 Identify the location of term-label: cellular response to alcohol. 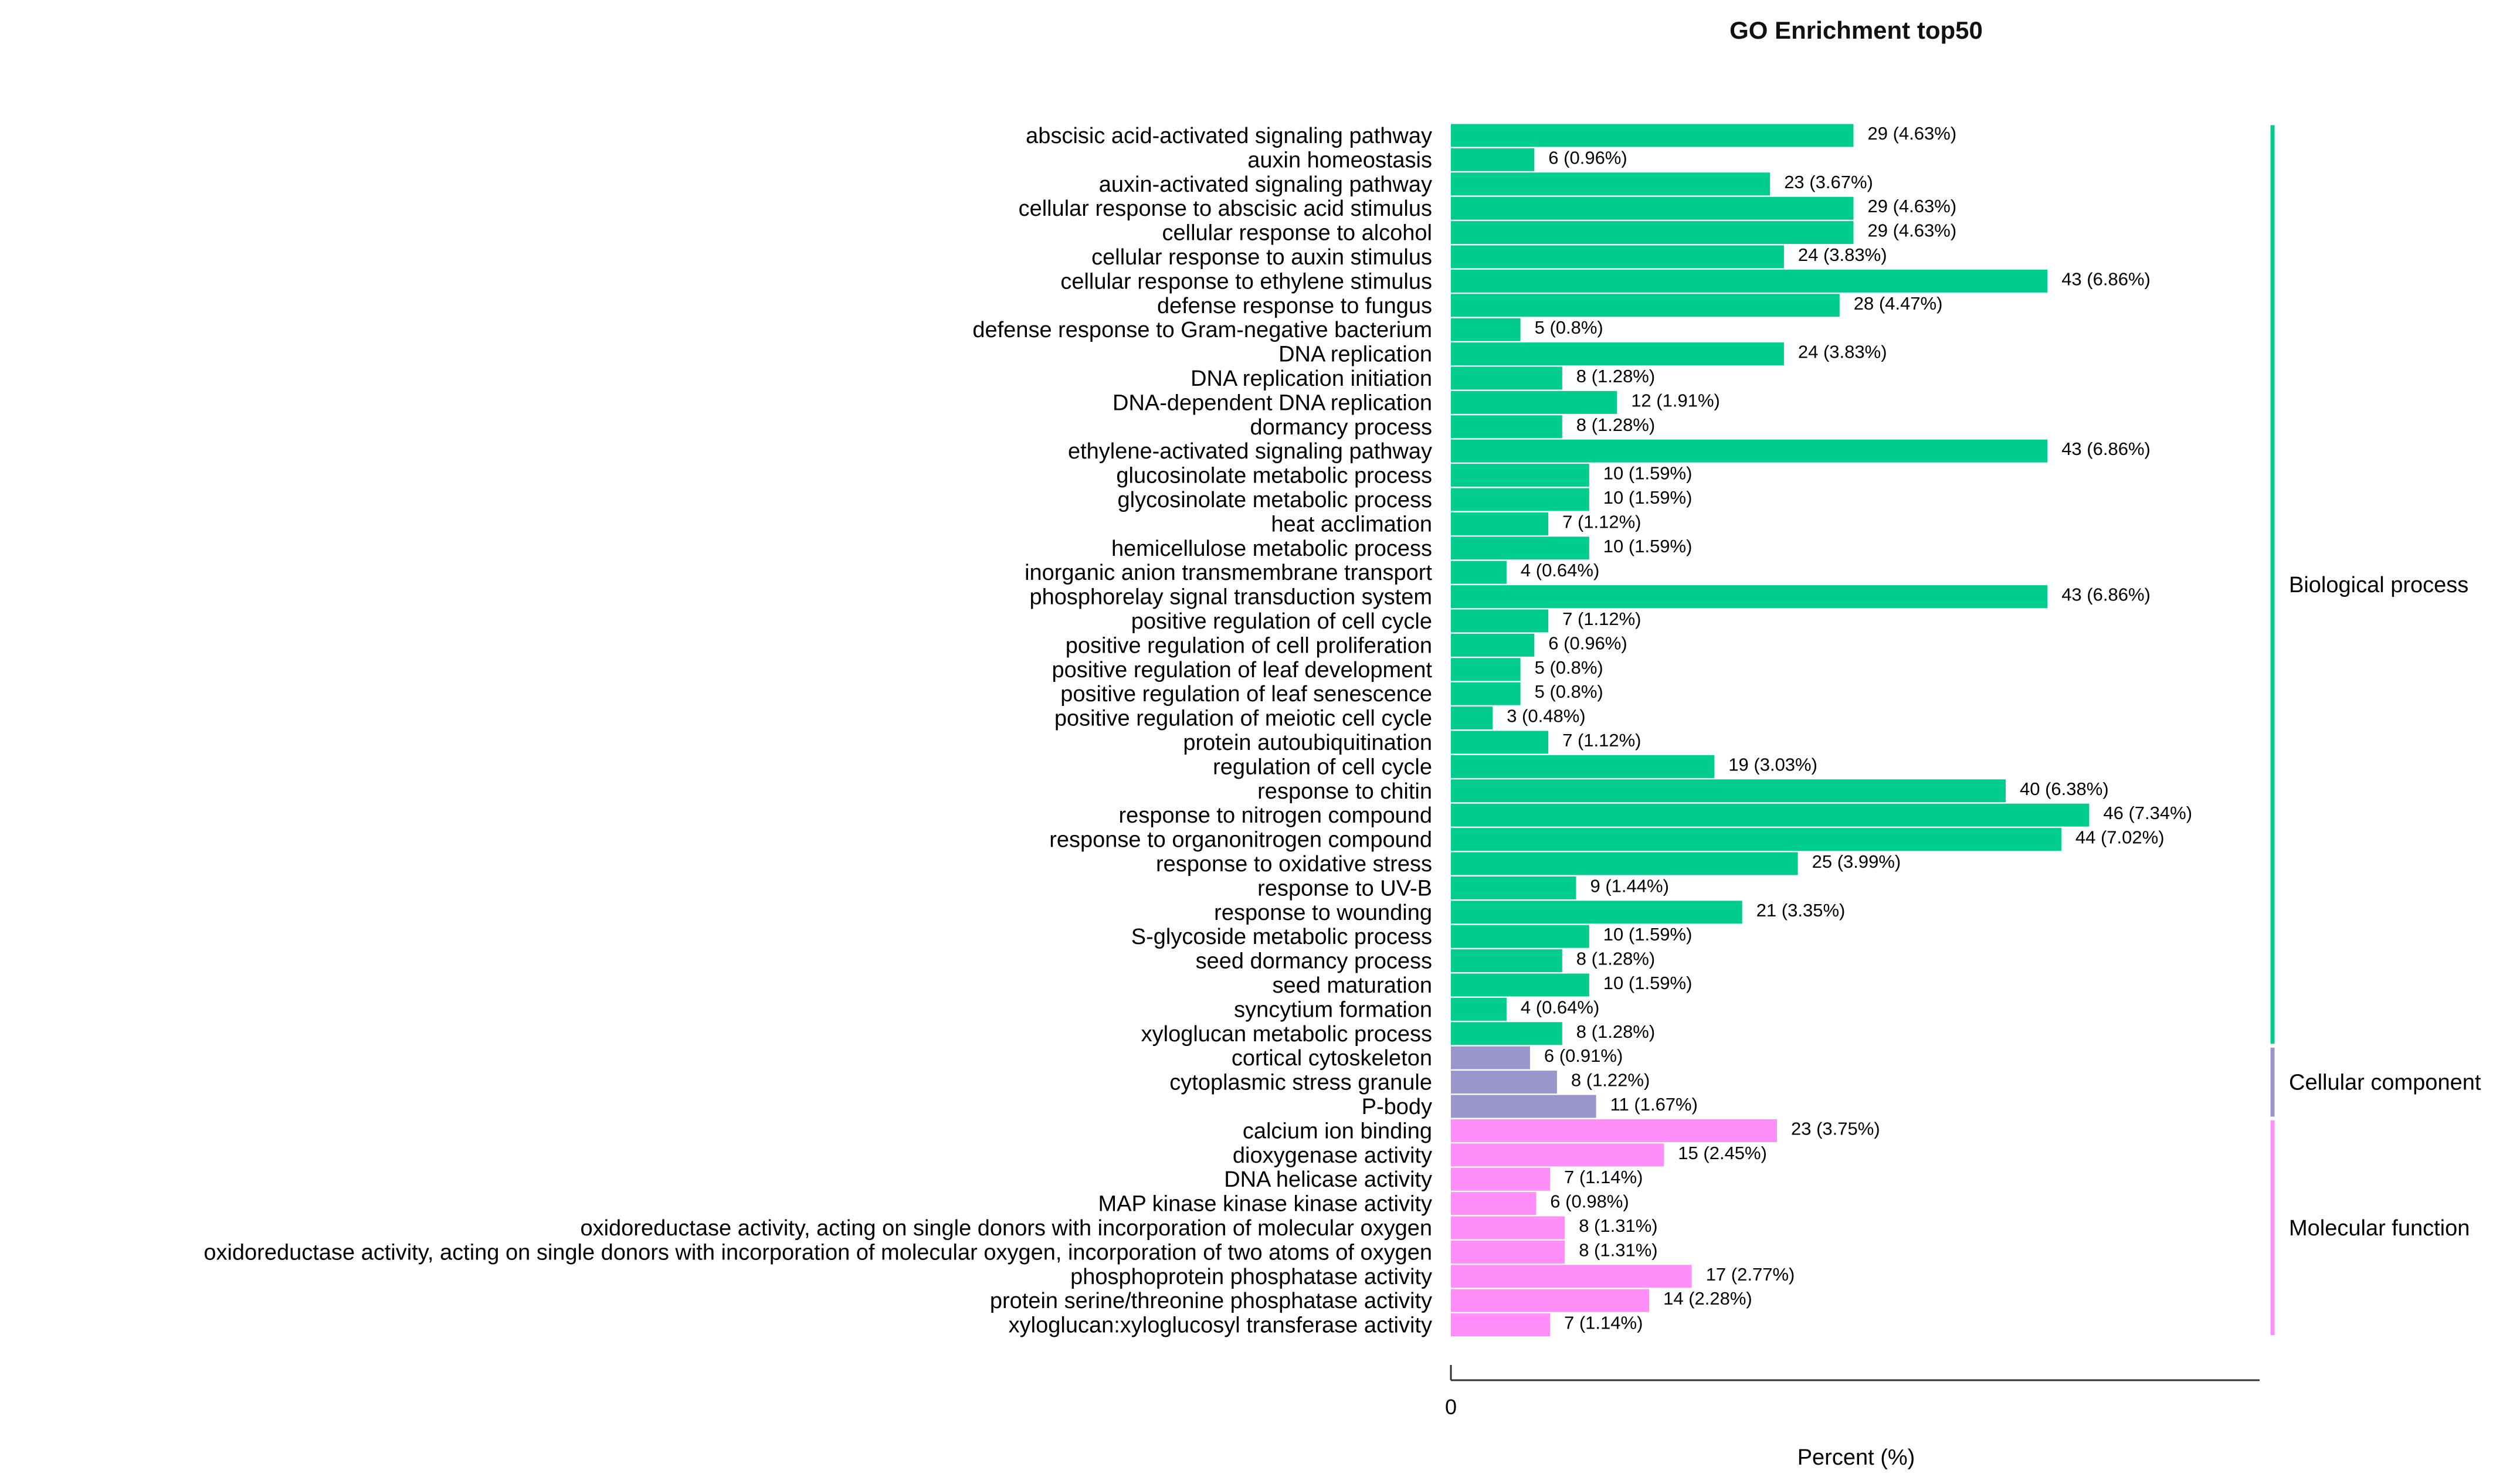
(1297, 233).